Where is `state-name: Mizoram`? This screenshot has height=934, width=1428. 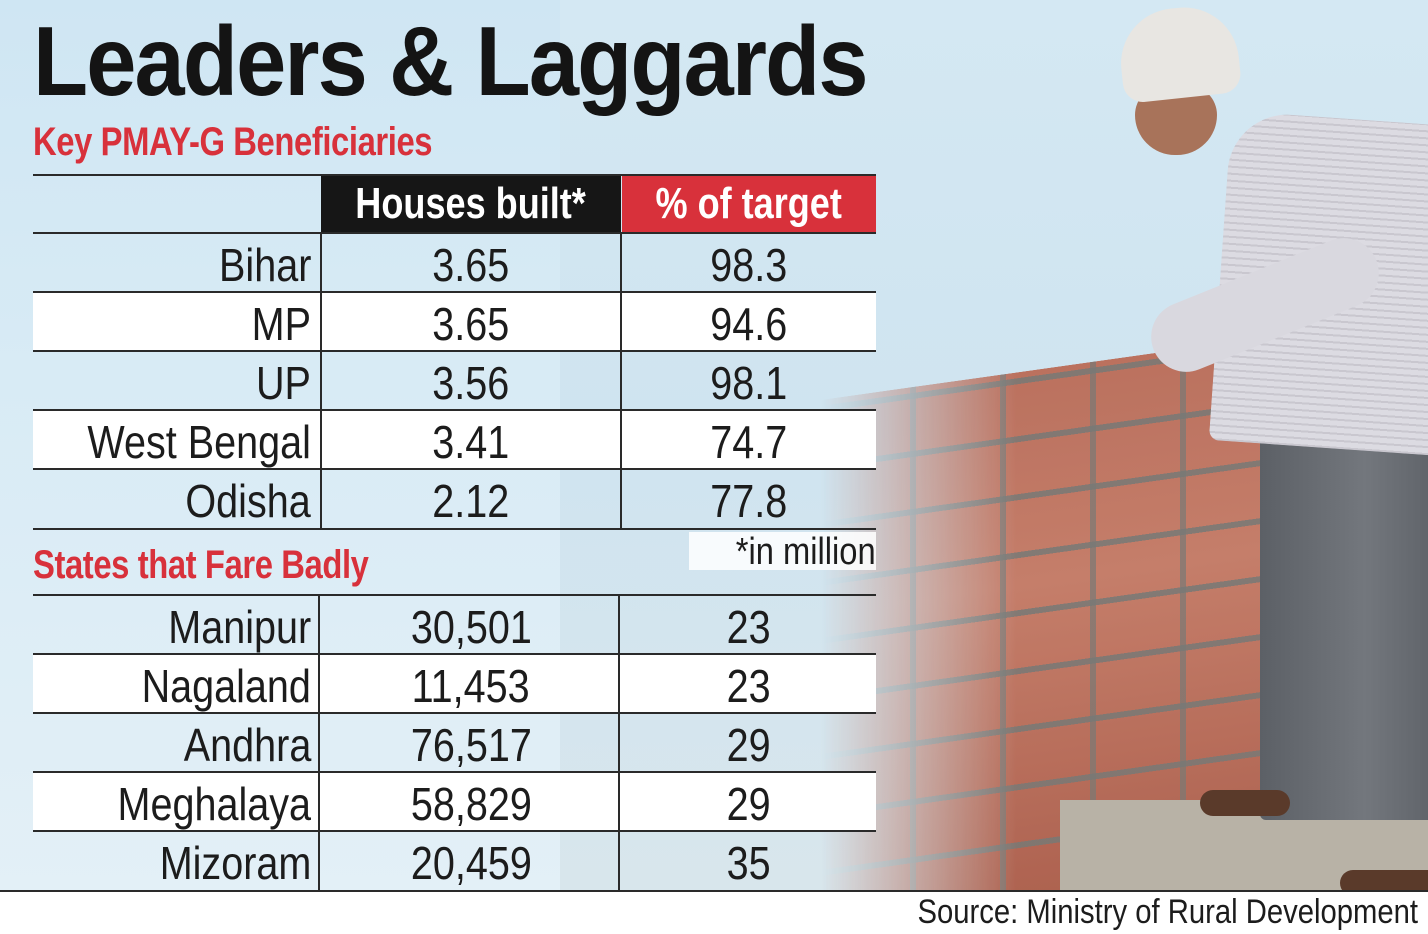
state-name: Mizoram is located at coordinates (235, 863).